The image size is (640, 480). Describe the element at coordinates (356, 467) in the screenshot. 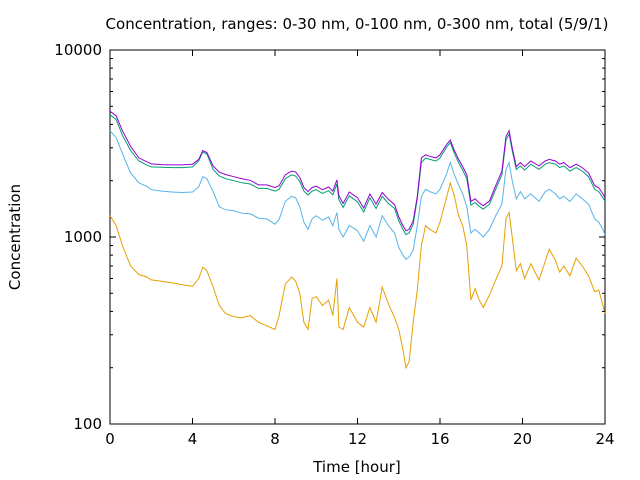

I see `x-axis-title: Time [hour]` at that location.